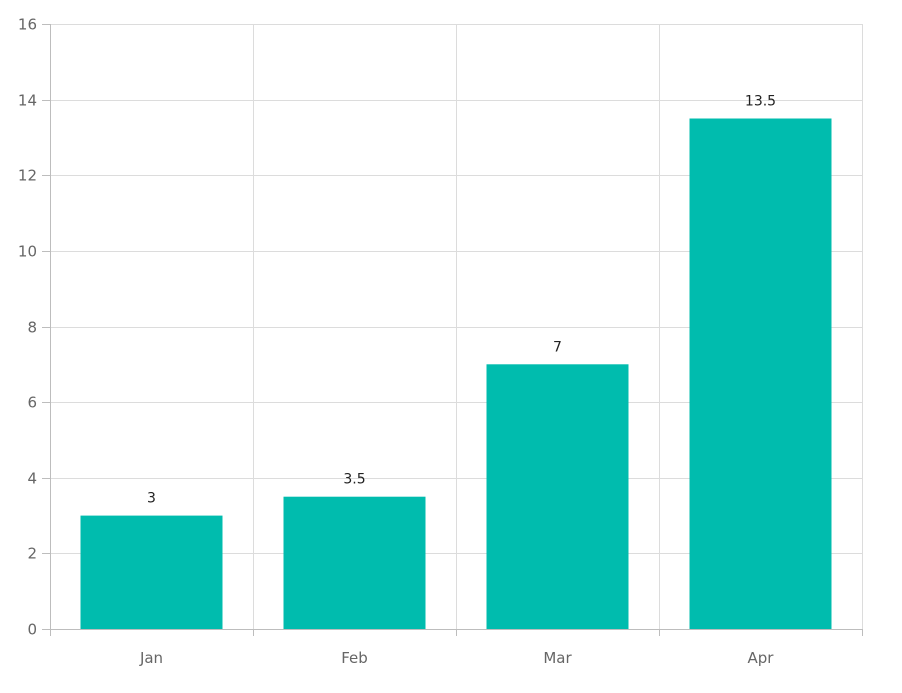  Describe the element at coordinates (557, 496) in the screenshot. I see `bar-mar` at that location.